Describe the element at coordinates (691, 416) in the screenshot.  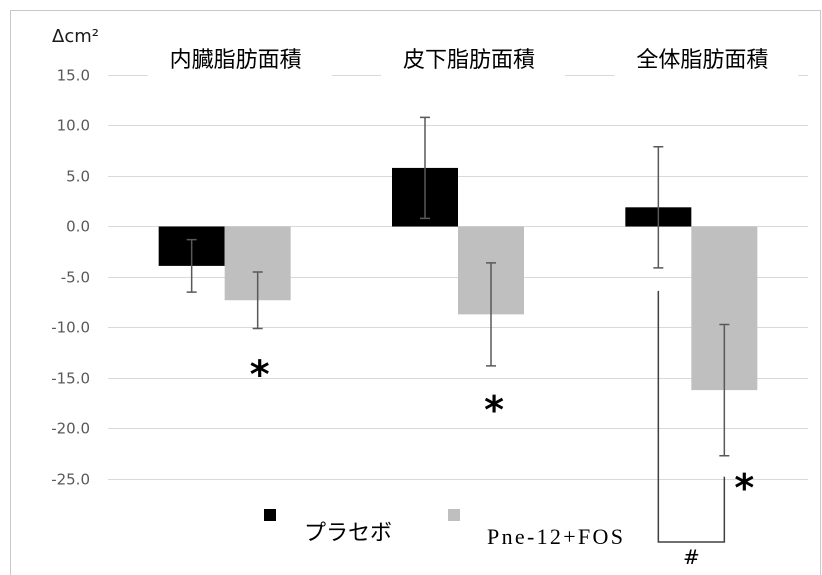
I see `comparison-bracket` at that location.